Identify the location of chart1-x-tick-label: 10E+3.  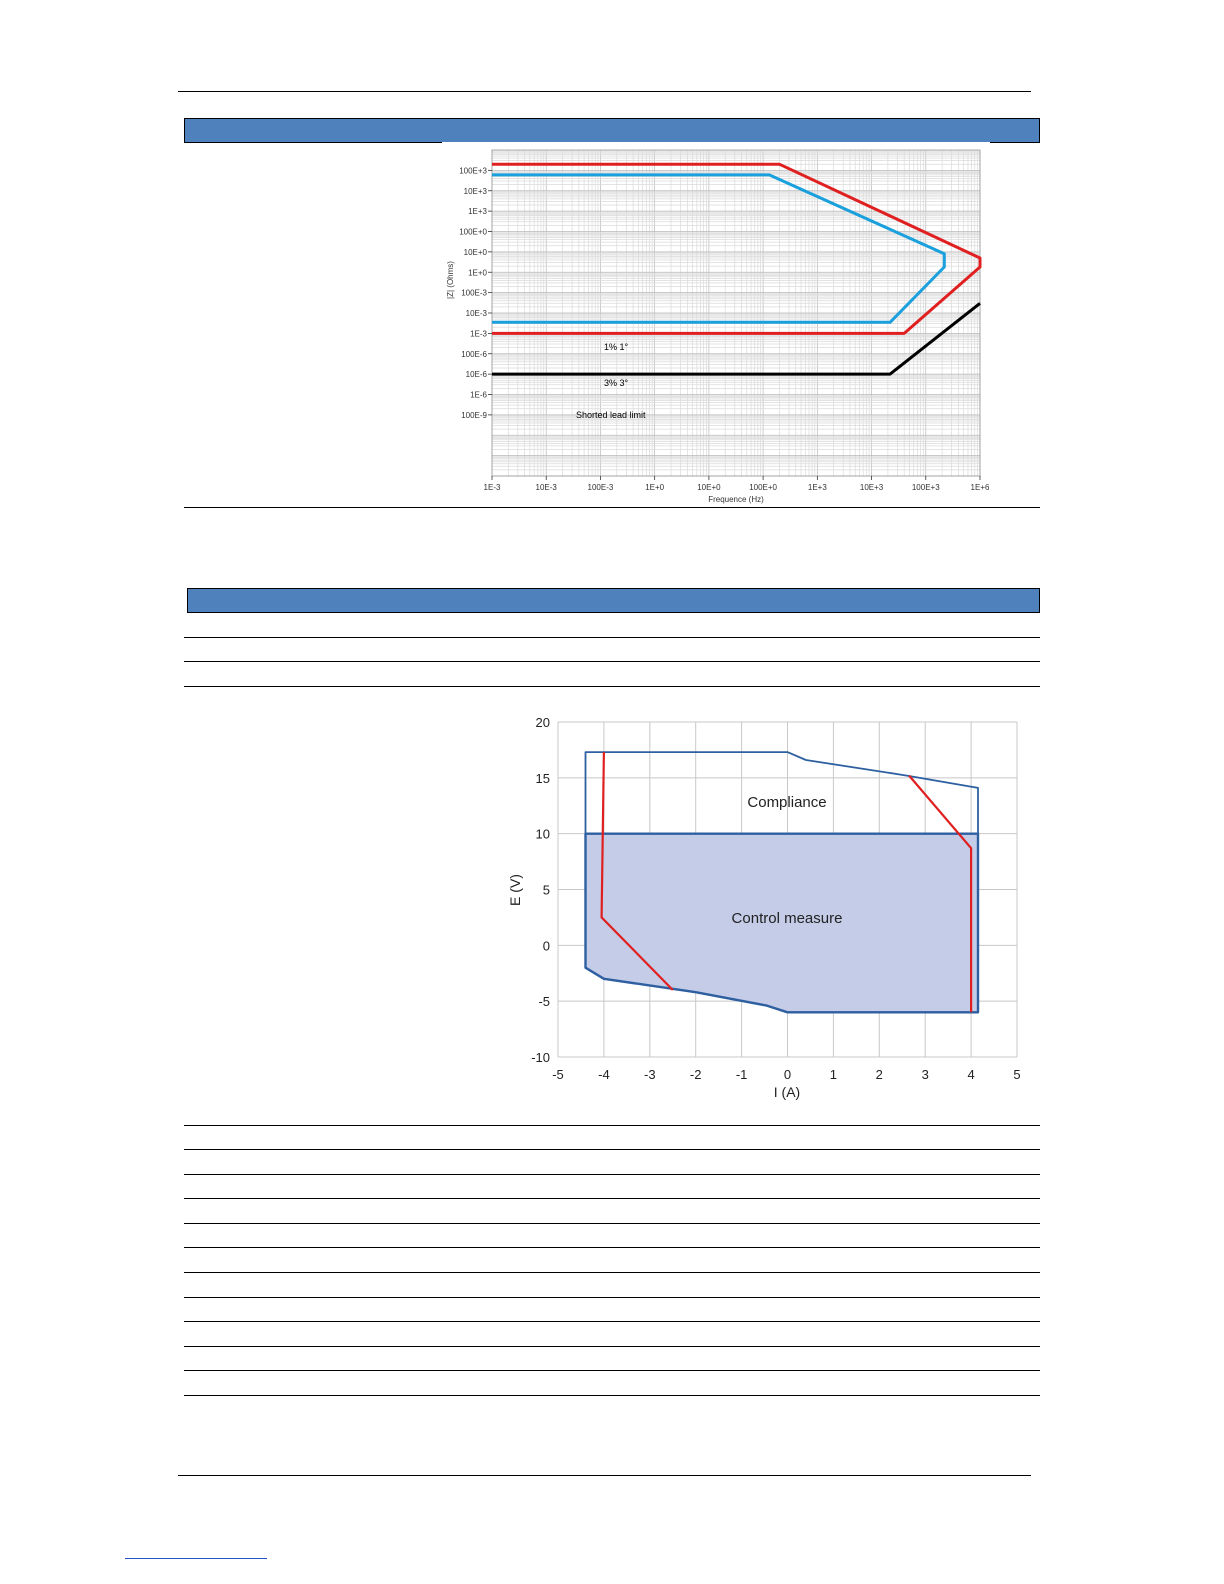
(872, 487).